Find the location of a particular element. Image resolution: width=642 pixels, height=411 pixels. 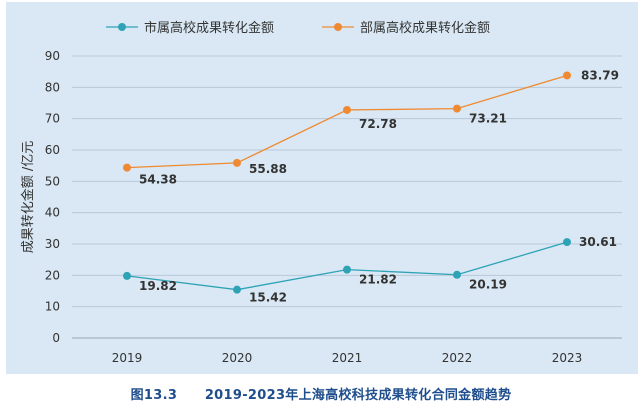

y-axis-label: 成果转化金额 /亿元 is located at coordinates (28, 197).